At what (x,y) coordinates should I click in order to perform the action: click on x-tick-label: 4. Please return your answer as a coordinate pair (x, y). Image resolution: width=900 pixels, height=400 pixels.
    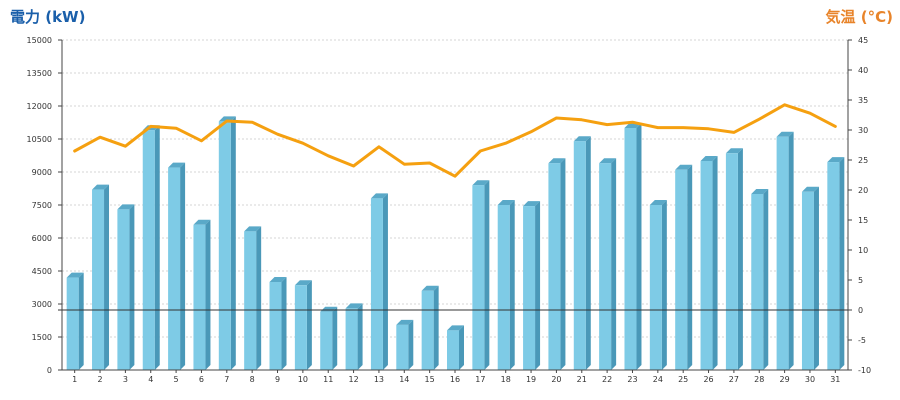
    Looking at the image, I should click on (150, 379).